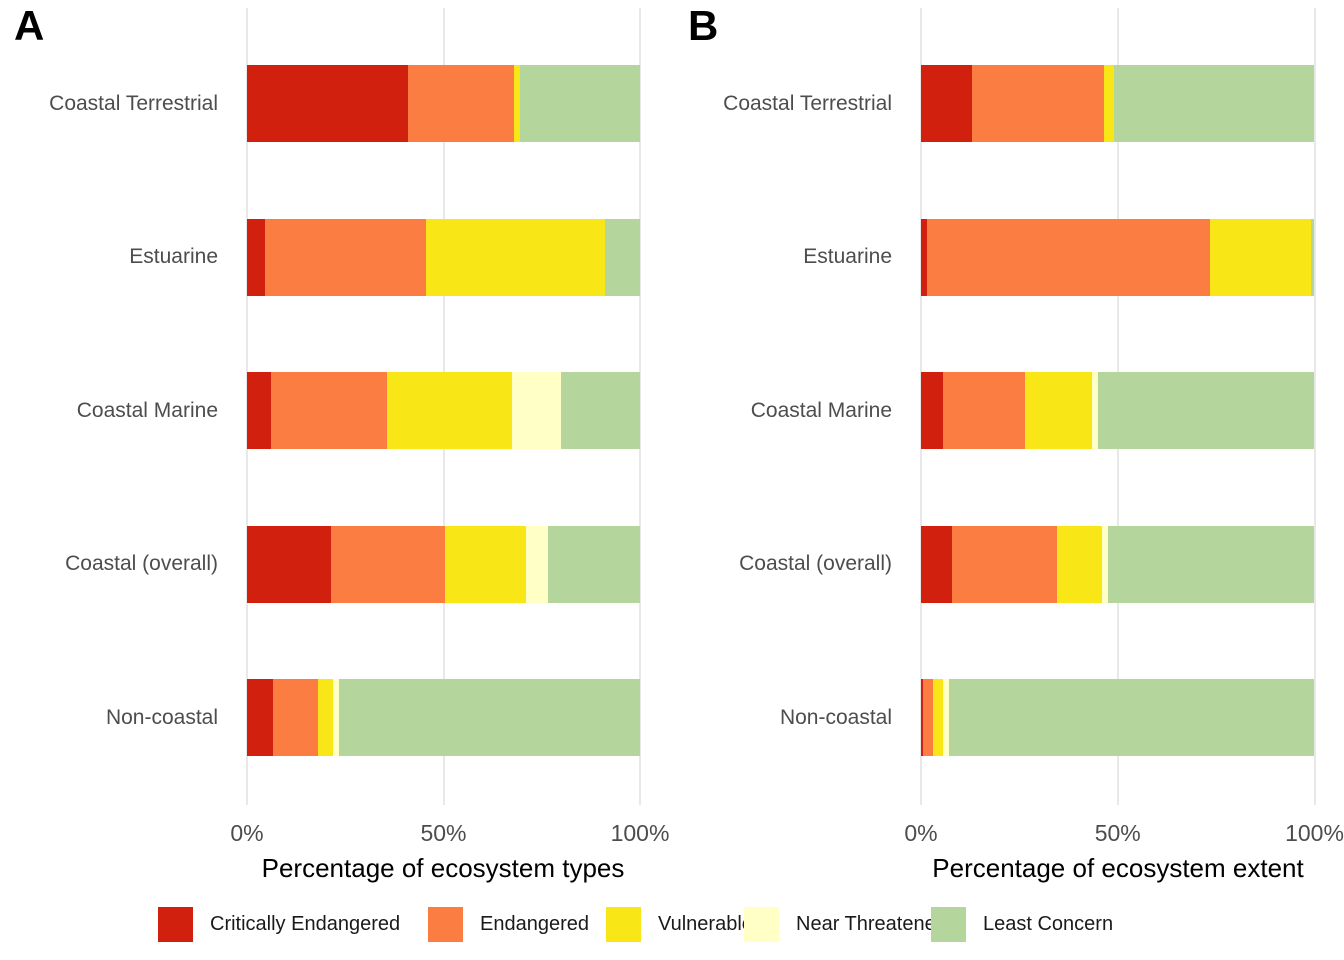 The height and width of the screenshot is (960, 1344). What do you see at coordinates (29, 25) in the screenshot?
I see `panel-a-letter: A` at bounding box center [29, 25].